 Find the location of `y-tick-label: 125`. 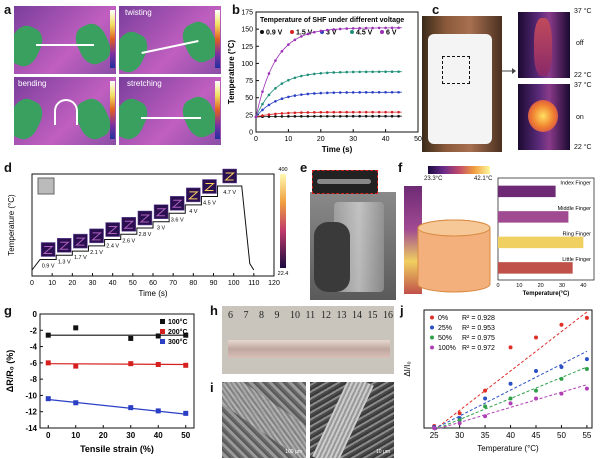

y-tick-label: 125 is located at coordinates (247, 47).